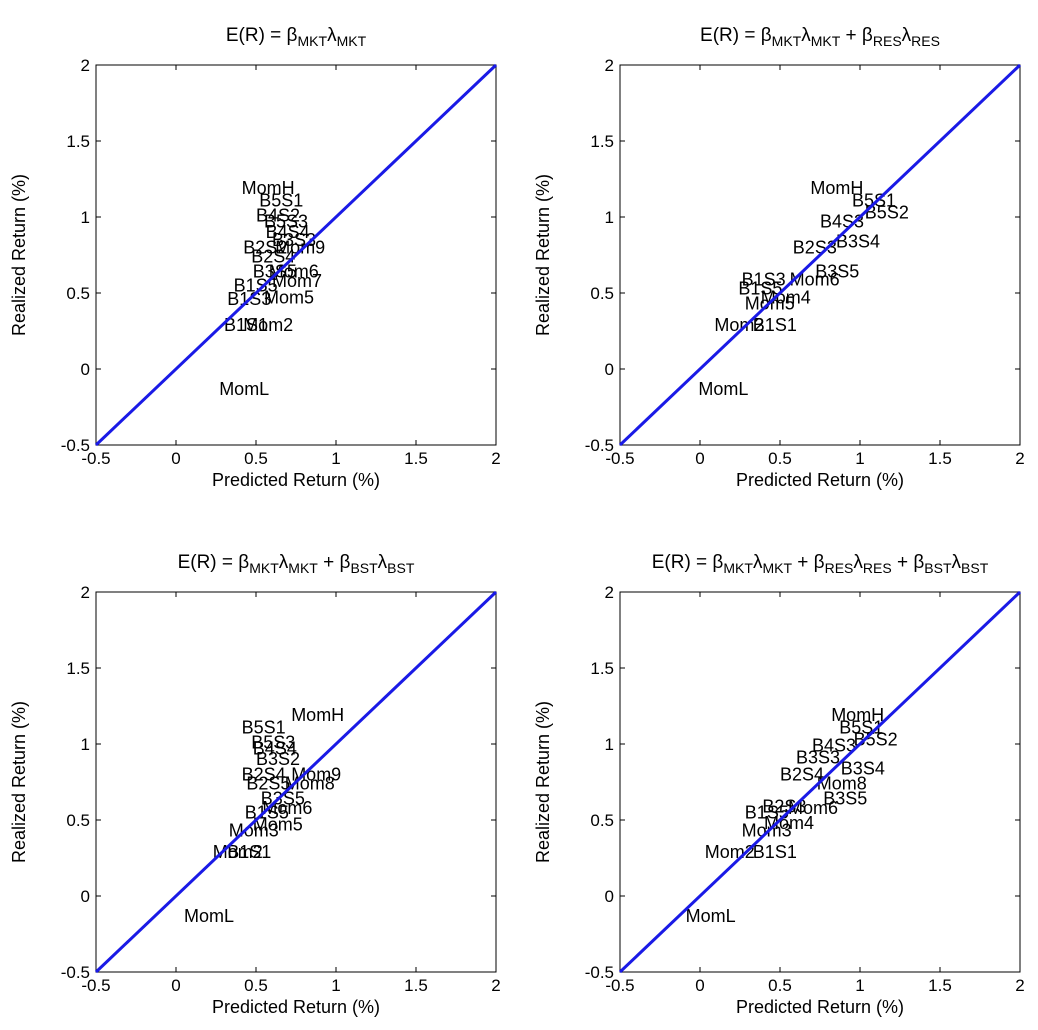 The height and width of the screenshot is (1030, 1038). I want to click on panel-title: E(R) = βMKTλMKT, so click(296, 37).